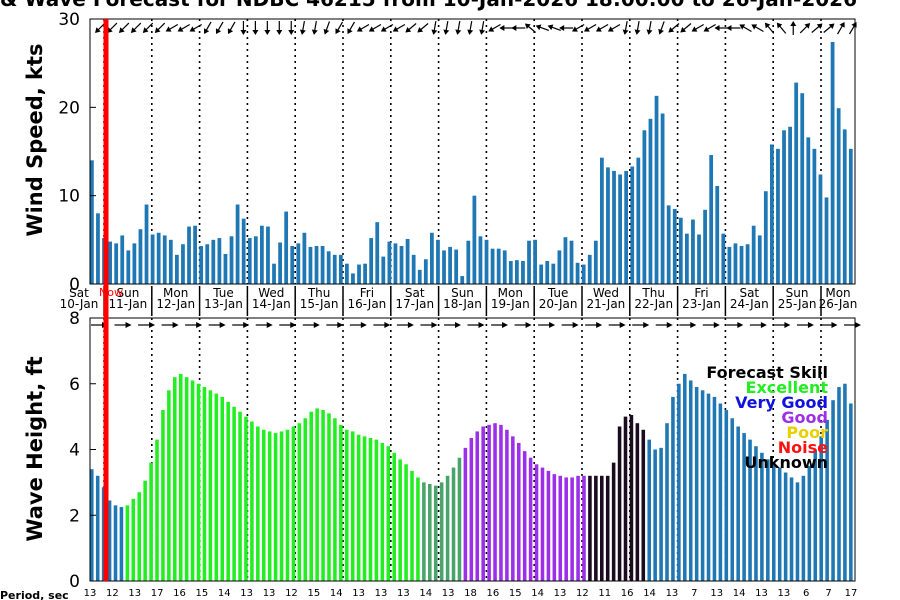 Image resolution: width=900 pixels, height=600 pixels. I want to click on wave-y-tick-label: 4, so click(74, 451).